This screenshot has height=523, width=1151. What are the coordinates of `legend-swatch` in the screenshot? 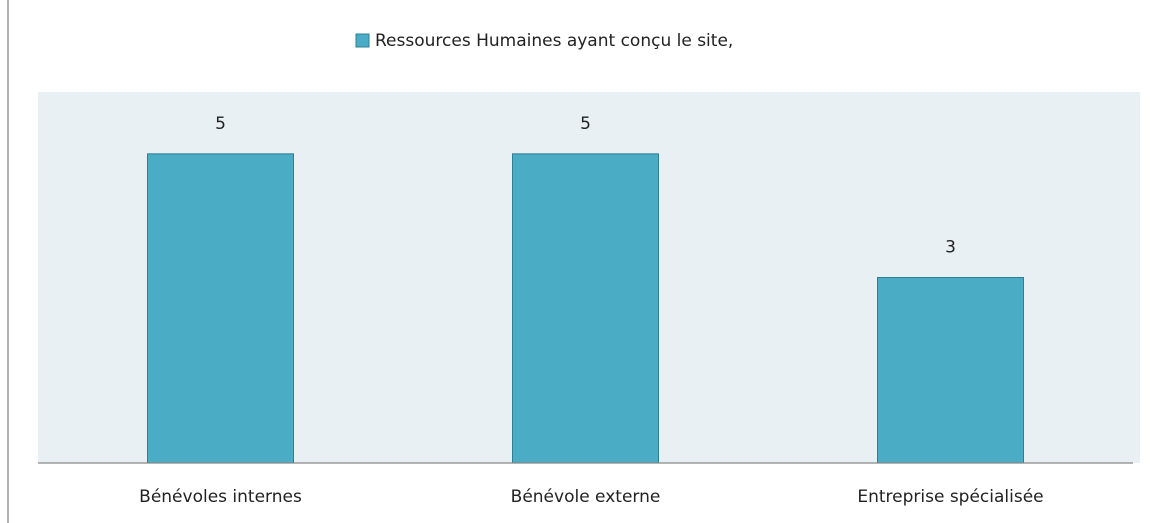 It's located at (362, 40).